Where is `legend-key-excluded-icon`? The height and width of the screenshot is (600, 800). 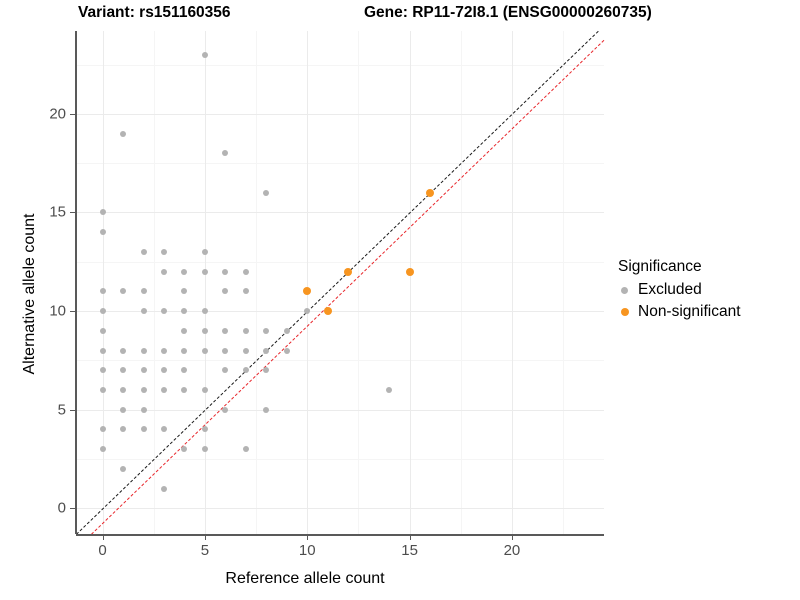
legend-key-excluded-icon is located at coordinates (624, 290).